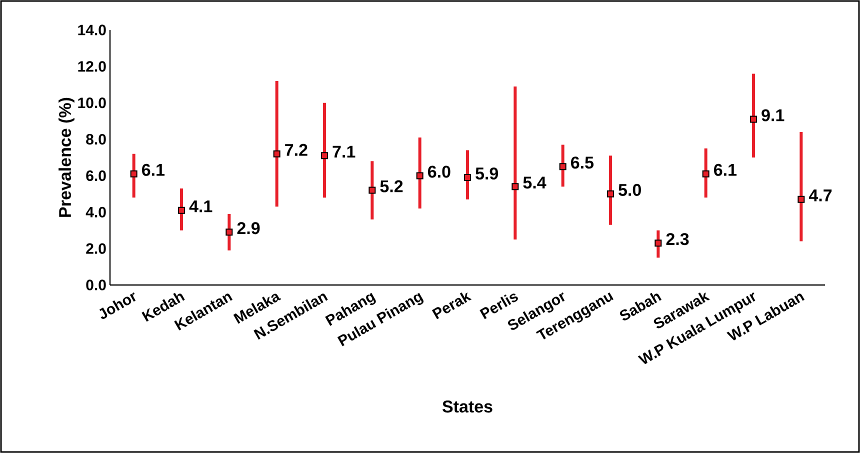 The height and width of the screenshot is (453, 860). What do you see at coordinates (773, 115) in the screenshot?
I see `data-label: 9.1` at bounding box center [773, 115].